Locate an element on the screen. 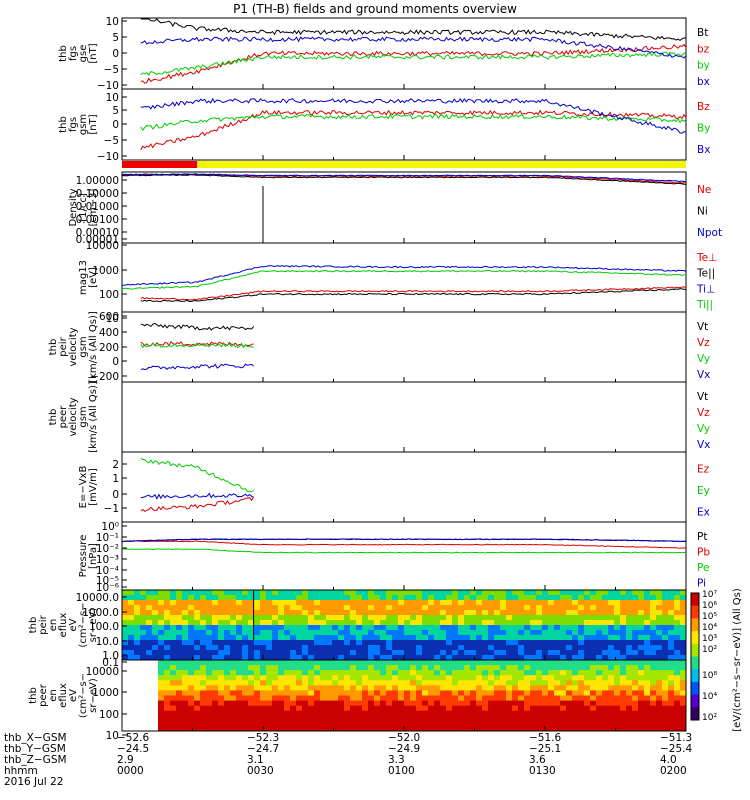 Image resolution: width=750 pixels, height=800 pixels. series-temperature-Ti|| is located at coordinates (404, 279).